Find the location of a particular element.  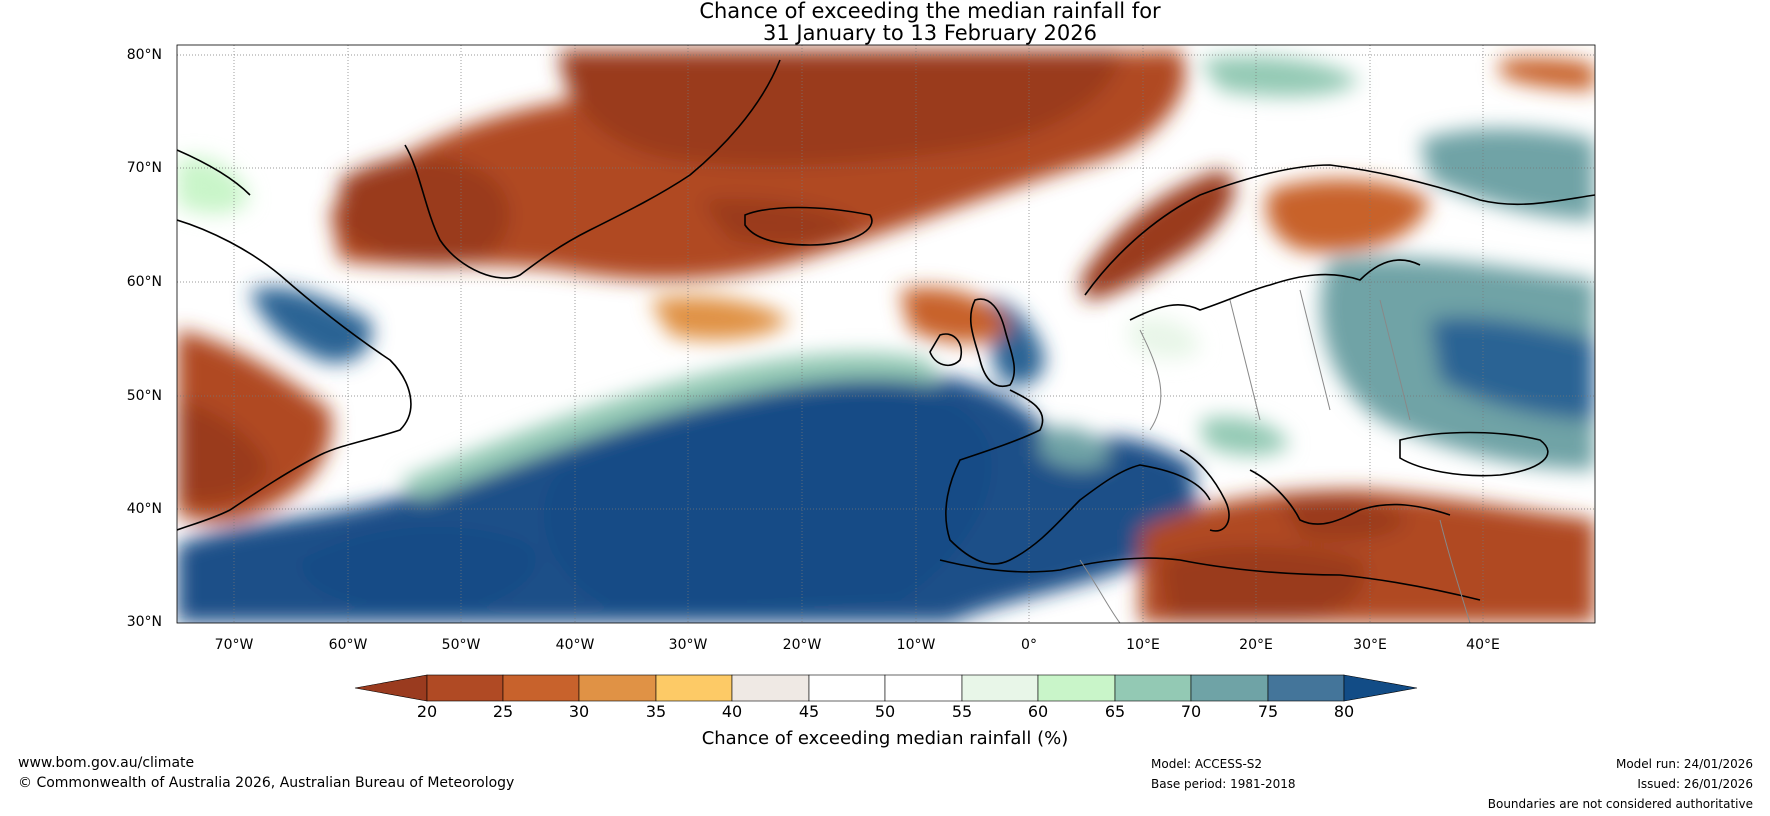

colorbar-label: Chance of exceeding median rainfall (%) is located at coordinates (885, 738).